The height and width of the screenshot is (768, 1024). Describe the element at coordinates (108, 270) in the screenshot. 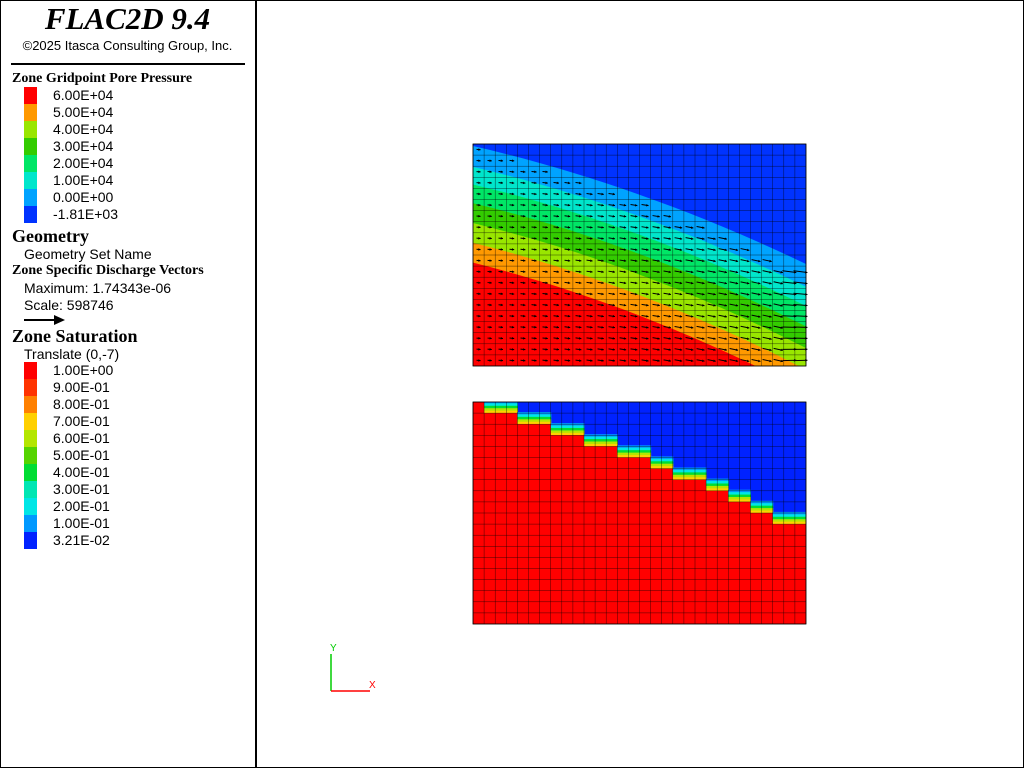

I see `discharge-legend-title: Zone Specific Discharge Vectors` at that location.